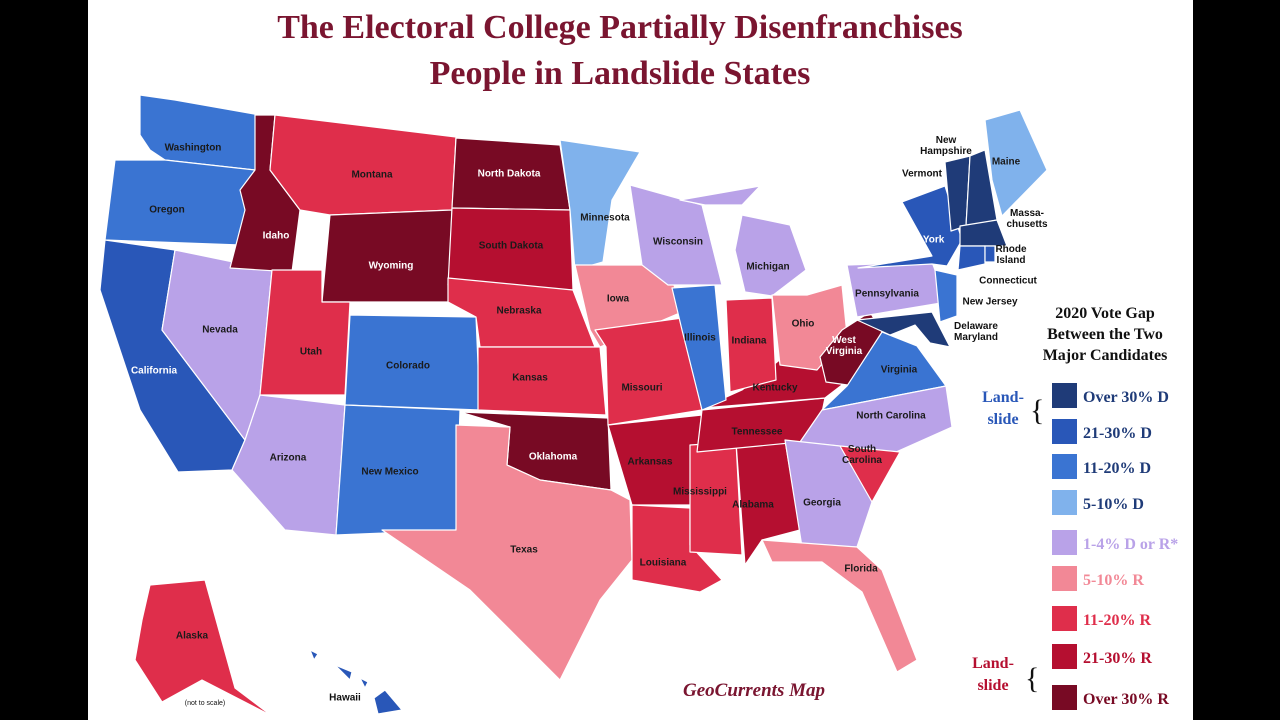 The width and height of the screenshot is (1280, 720). Describe the element at coordinates (1105, 355) in the screenshot. I see `legend-title: Major Candidates` at that location.